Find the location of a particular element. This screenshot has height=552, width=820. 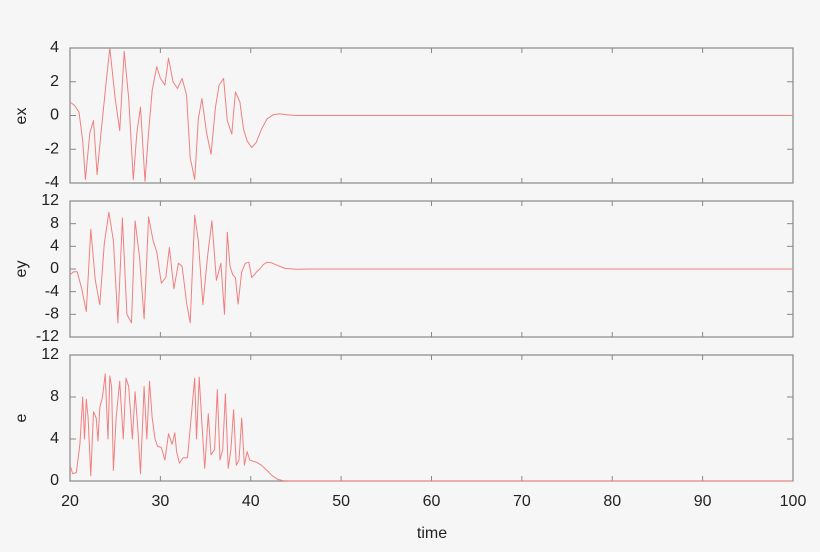

y-axis-label-ey: ey is located at coordinates (21, 269).